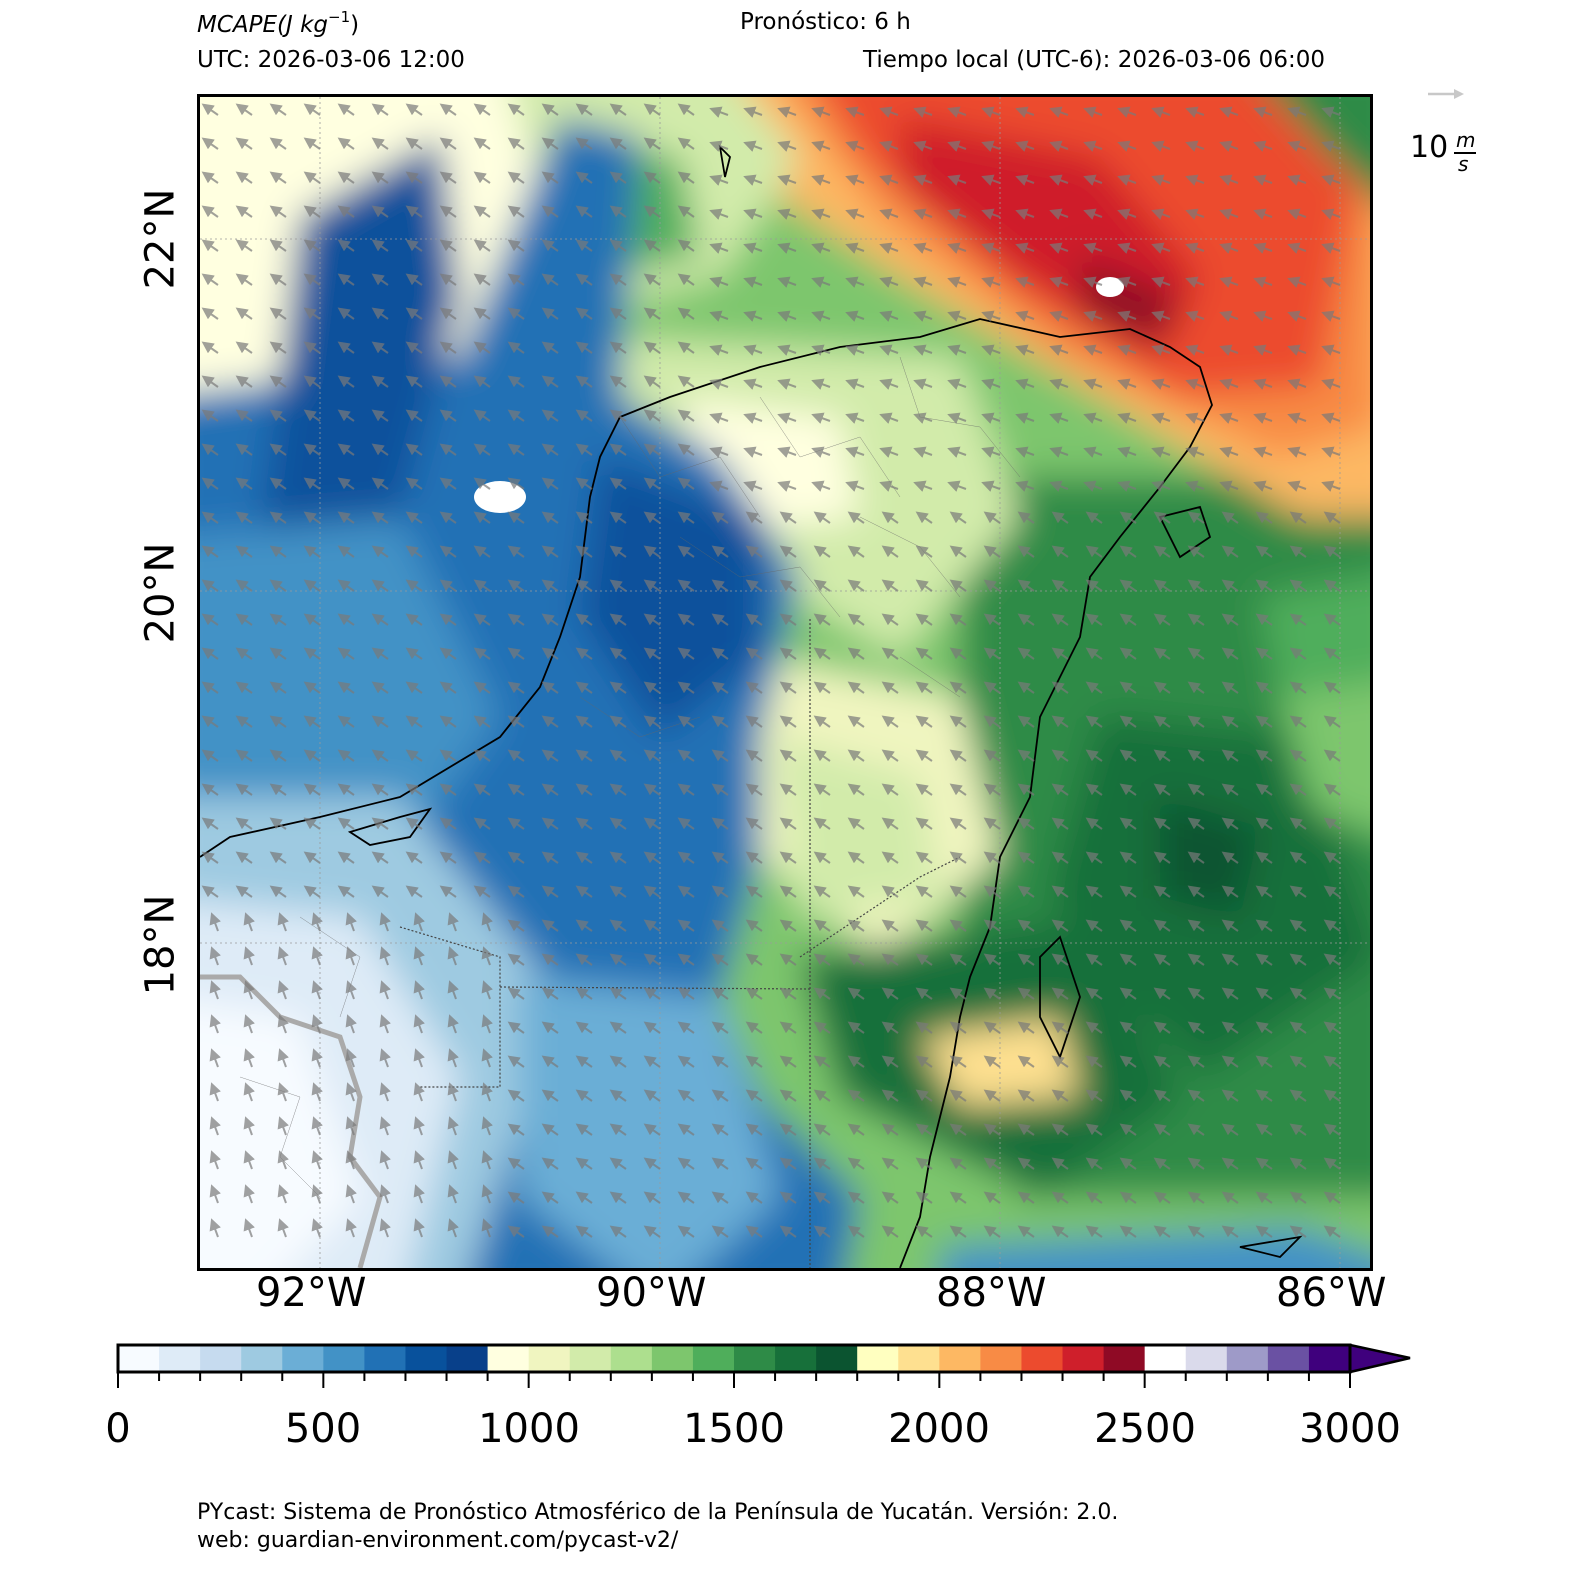  I want to click on lat-label-22n: 22°N, so click(160, 239).